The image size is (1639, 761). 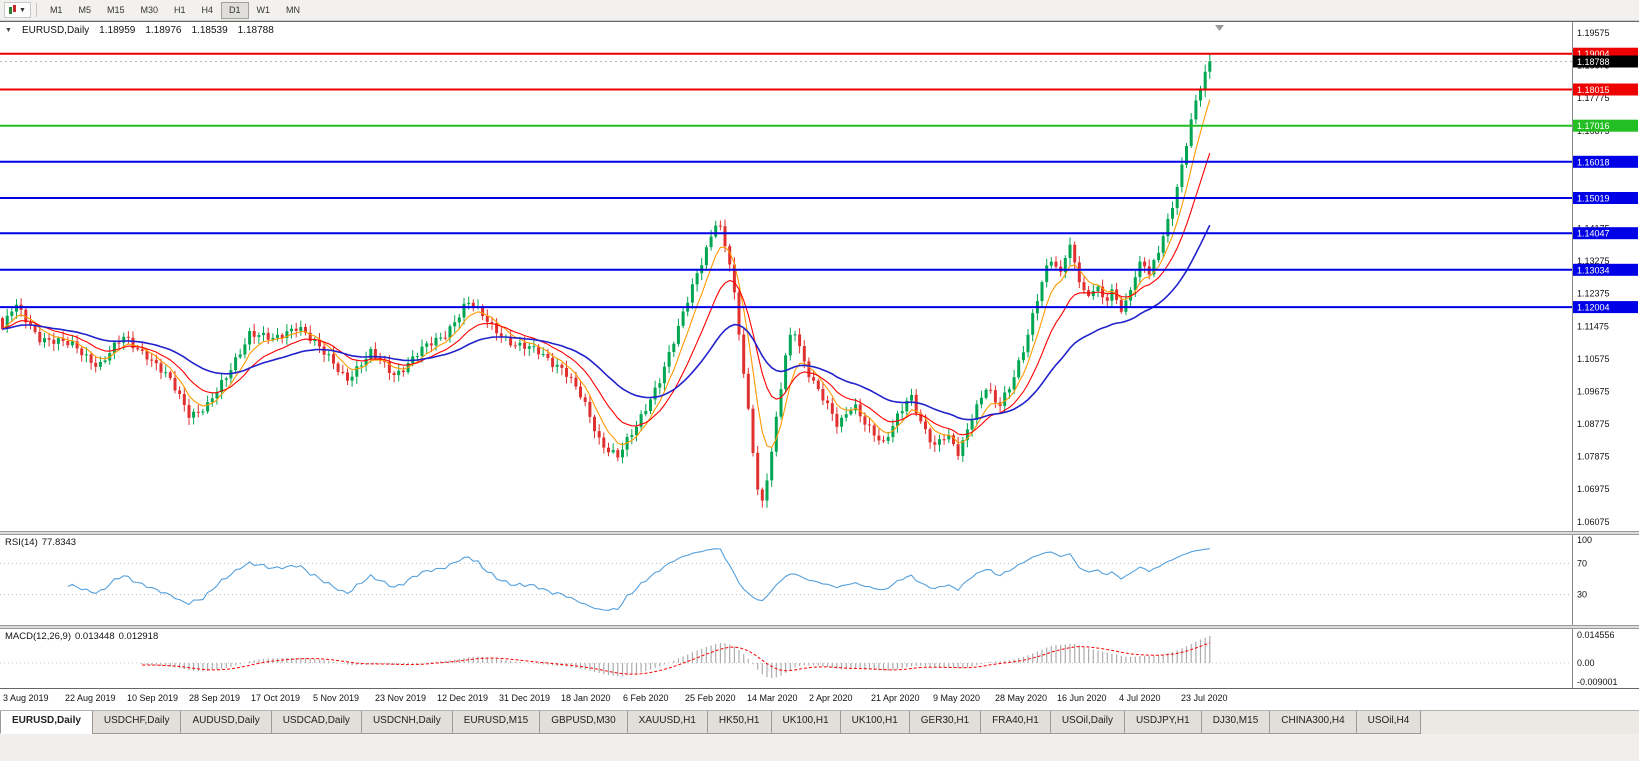 What do you see at coordinates (8, 30) in the screenshot?
I see `collapse-arrow-icon: ▼` at bounding box center [8, 30].